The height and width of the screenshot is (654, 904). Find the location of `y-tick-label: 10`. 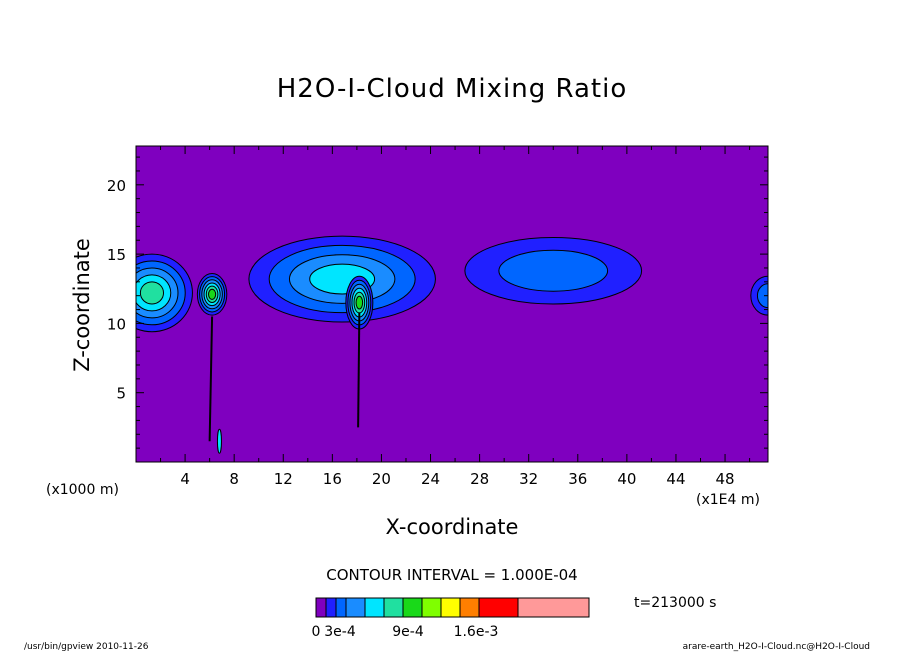

y-tick-label: 10 is located at coordinates (116, 324).